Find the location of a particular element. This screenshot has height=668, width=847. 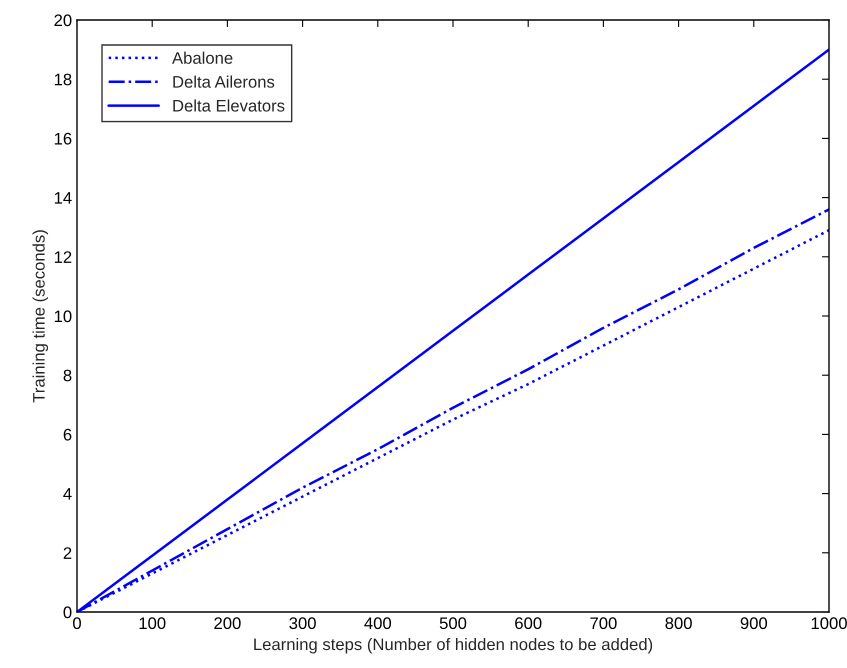

x-tick-label: 500 is located at coordinates (453, 623).